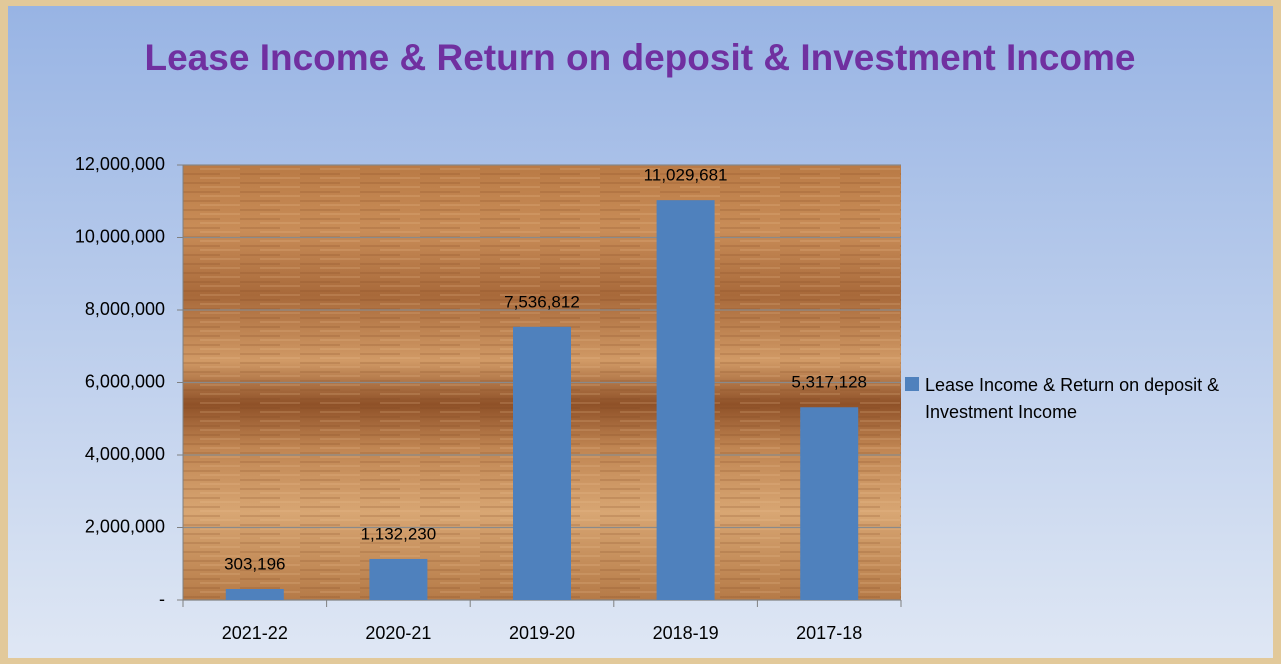 This screenshot has width=1281, height=664. What do you see at coordinates (125, 381) in the screenshot?
I see `y-tick-label: 6,000,000` at bounding box center [125, 381].